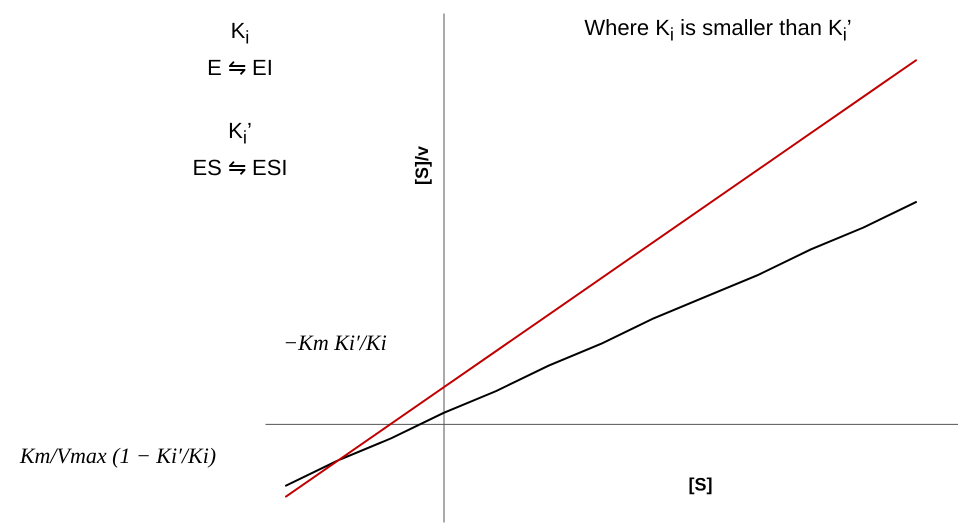 Image resolution: width=958 pixels, height=527 pixels. I want to click on annotation: ES ⇋ ESI, so click(240, 168).